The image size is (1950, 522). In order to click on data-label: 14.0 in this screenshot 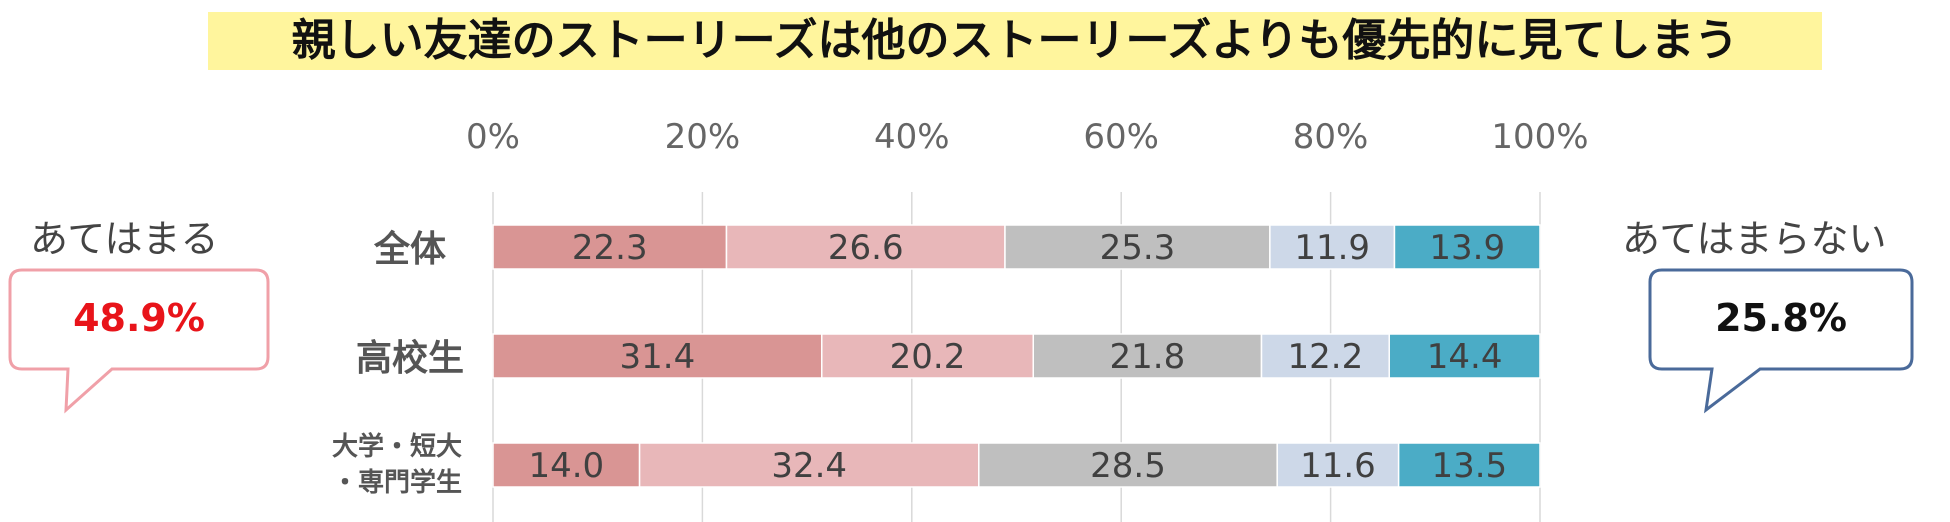, I will do `click(566, 466)`.